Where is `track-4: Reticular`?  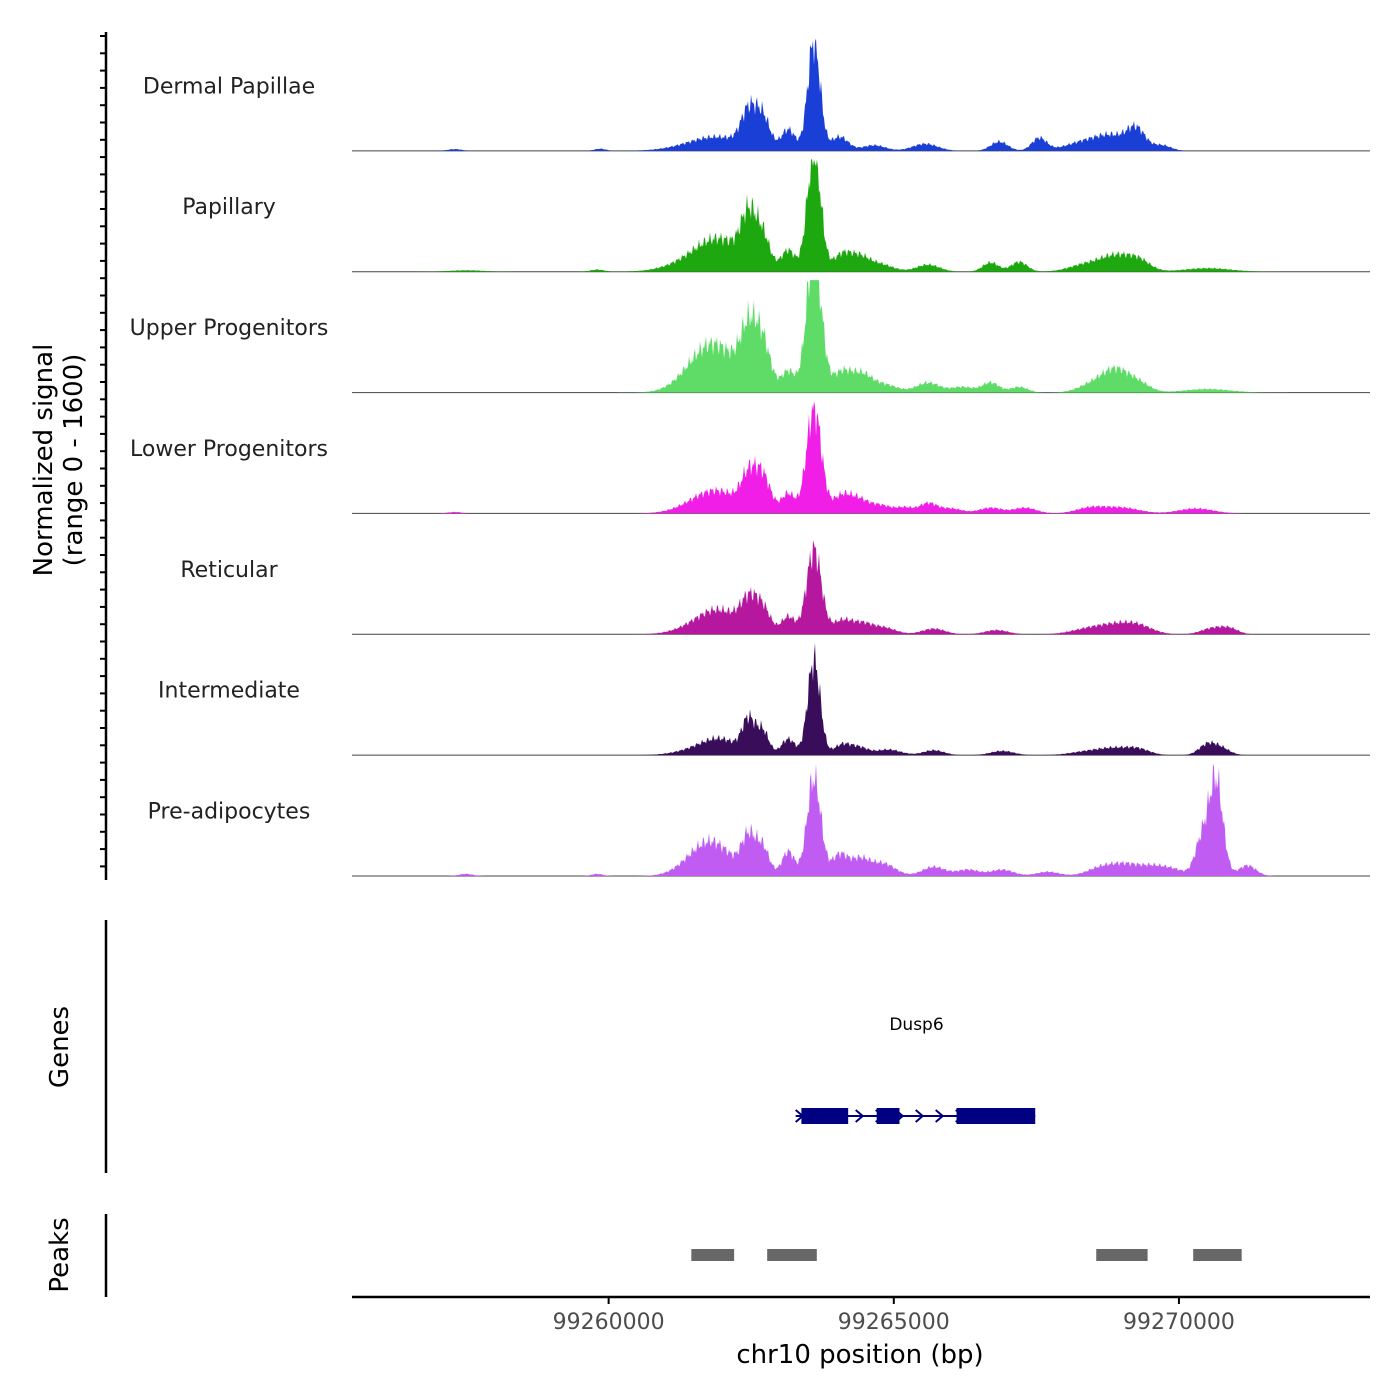 track-4: Reticular is located at coordinates (775, 587).